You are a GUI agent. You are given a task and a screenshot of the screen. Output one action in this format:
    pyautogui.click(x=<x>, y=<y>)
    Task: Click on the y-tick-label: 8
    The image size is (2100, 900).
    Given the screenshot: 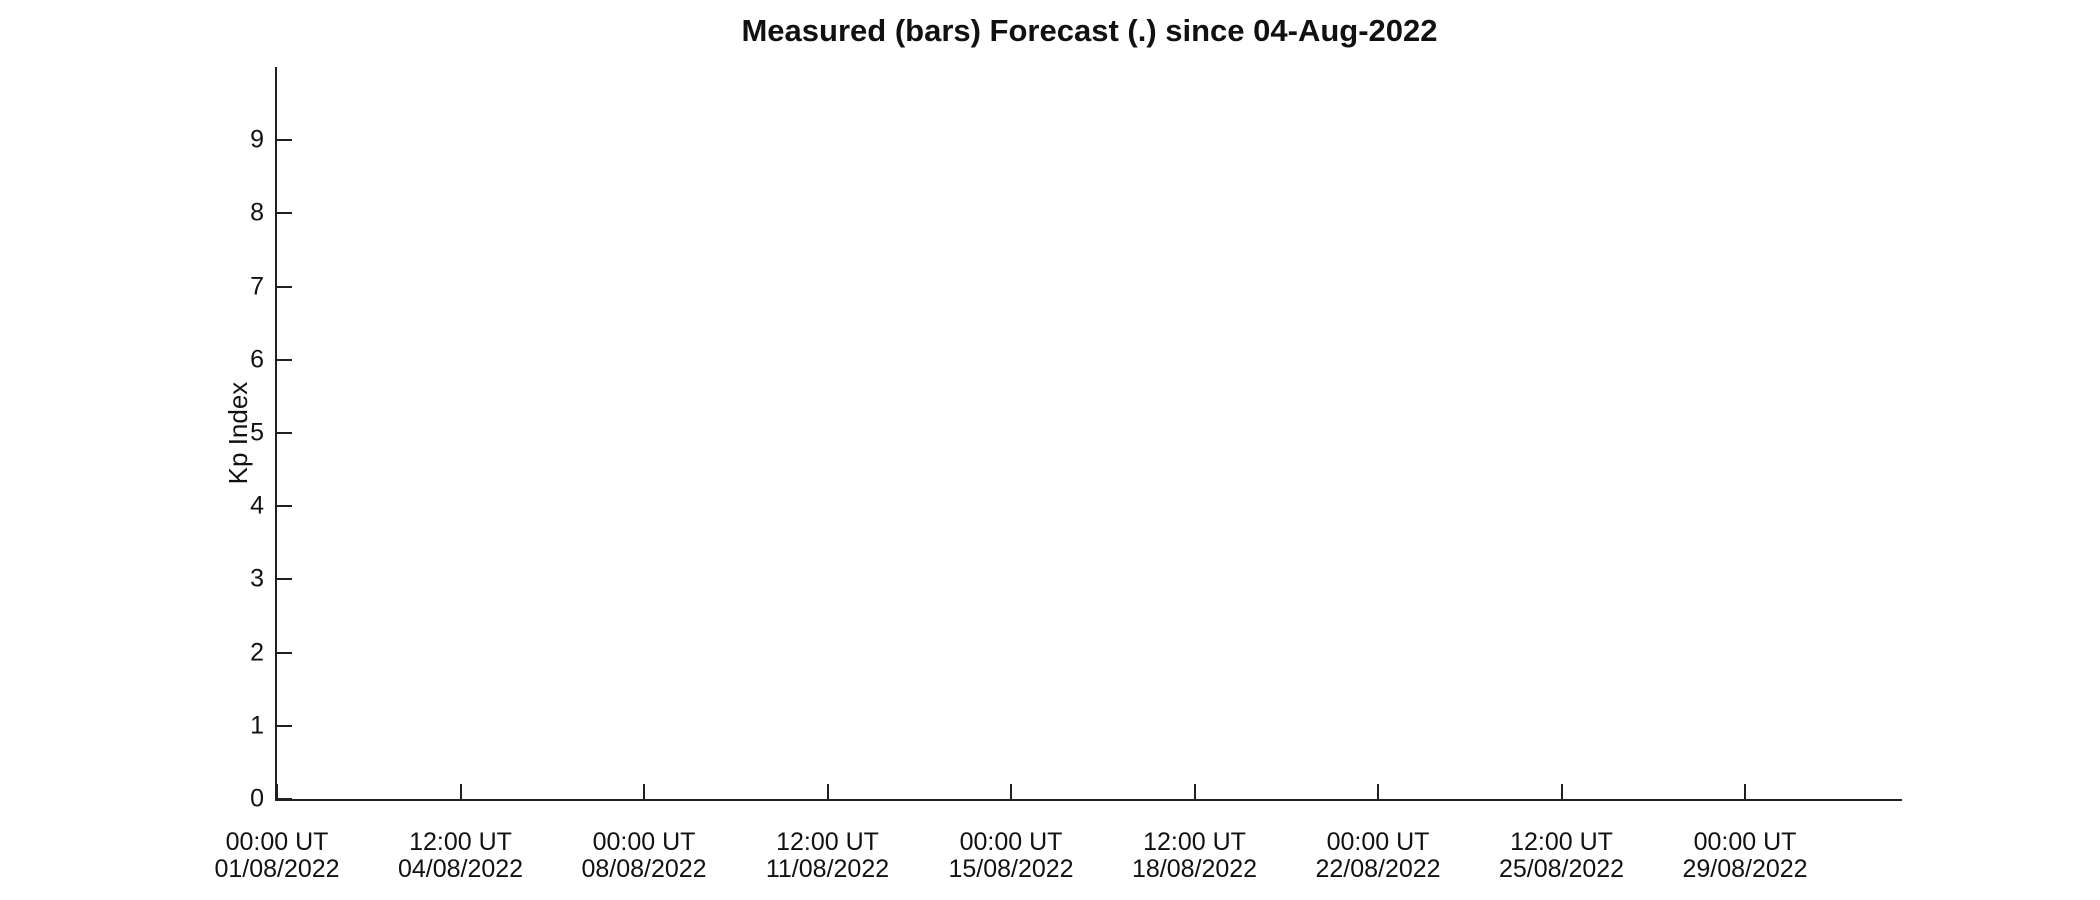 What is the action you would take?
    pyautogui.click(x=257, y=212)
    